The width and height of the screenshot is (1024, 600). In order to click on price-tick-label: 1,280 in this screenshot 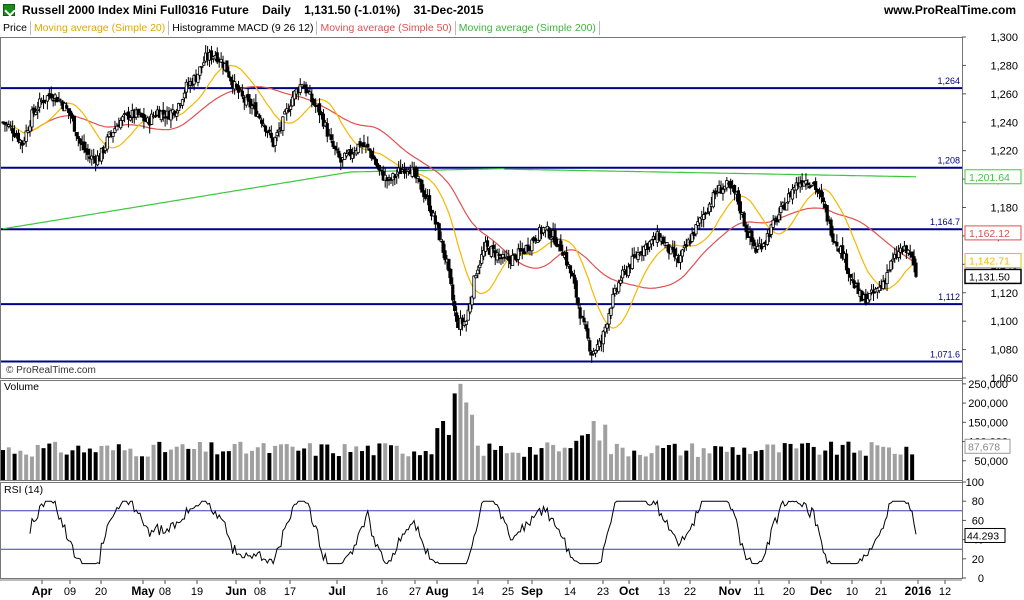, I will do `click(1004, 66)`.